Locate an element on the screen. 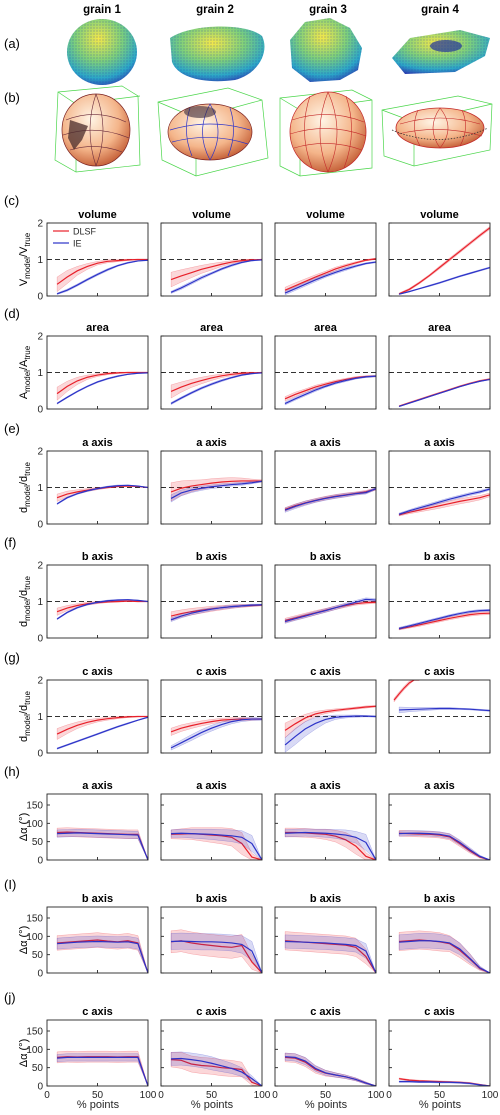 The image size is (500, 1115). subplot-4: area is located at coordinates (439, 366).